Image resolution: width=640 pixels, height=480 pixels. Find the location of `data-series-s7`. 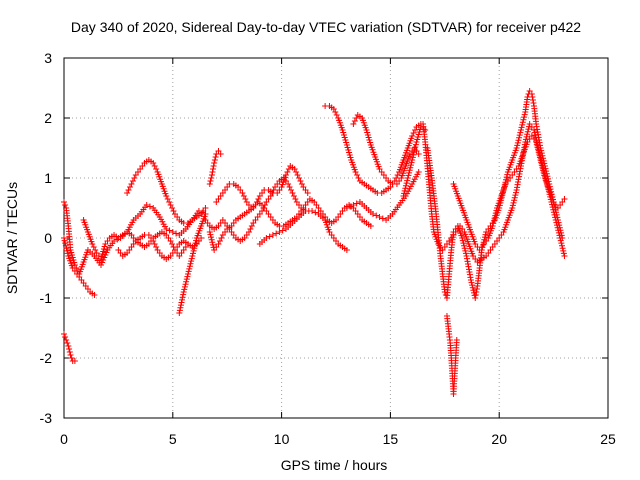

data-series-s7 is located at coordinates (192, 263).